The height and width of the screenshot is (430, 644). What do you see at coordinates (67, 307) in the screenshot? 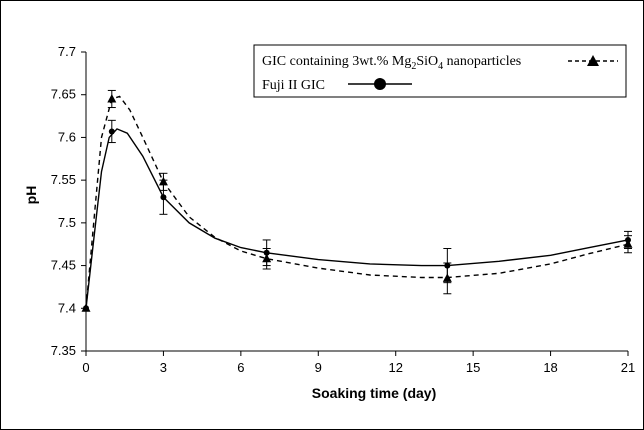
I see `y-tick-label: 7.4` at bounding box center [67, 307].